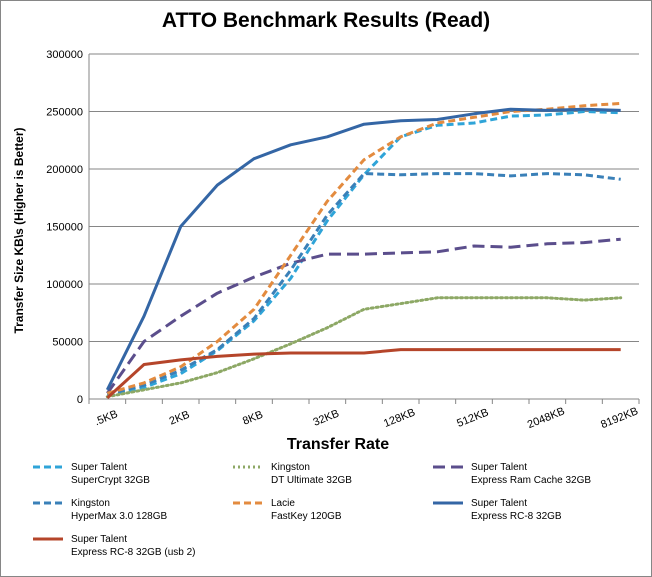 The width and height of the screenshot is (652, 577). What do you see at coordinates (326, 20) in the screenshot?
I see `chart-title: ATTO Benchmark Results (Read)` at bounding box center [326, 20].